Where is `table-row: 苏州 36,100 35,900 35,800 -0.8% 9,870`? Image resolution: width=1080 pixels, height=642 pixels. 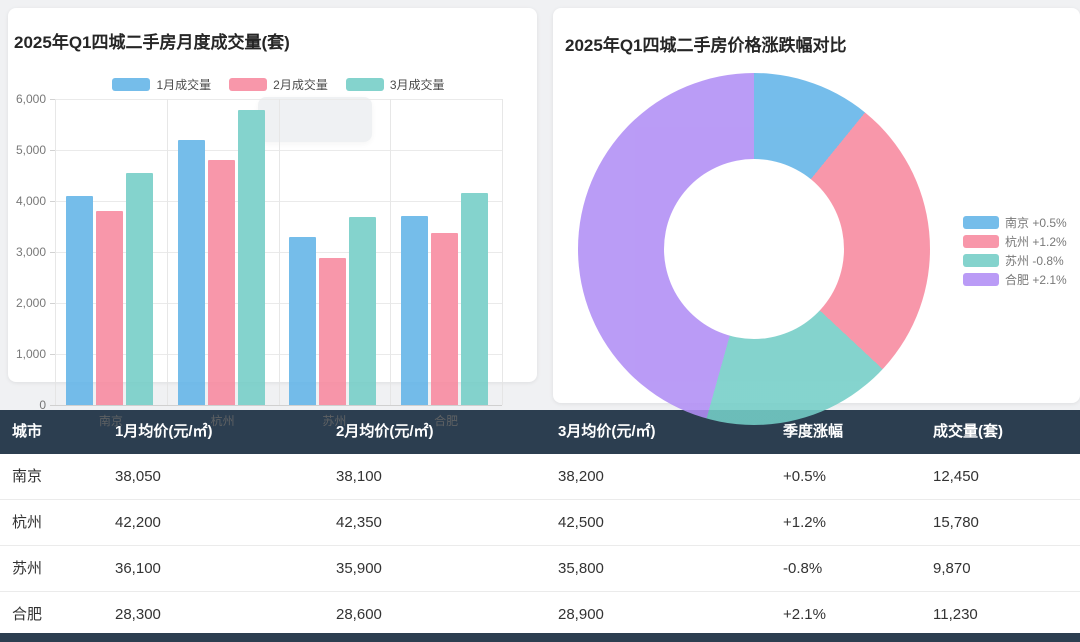 table-row: 苏州 36,100 35,900 35,800 -0.8% 9,870 is located at coordinates (540, 569).